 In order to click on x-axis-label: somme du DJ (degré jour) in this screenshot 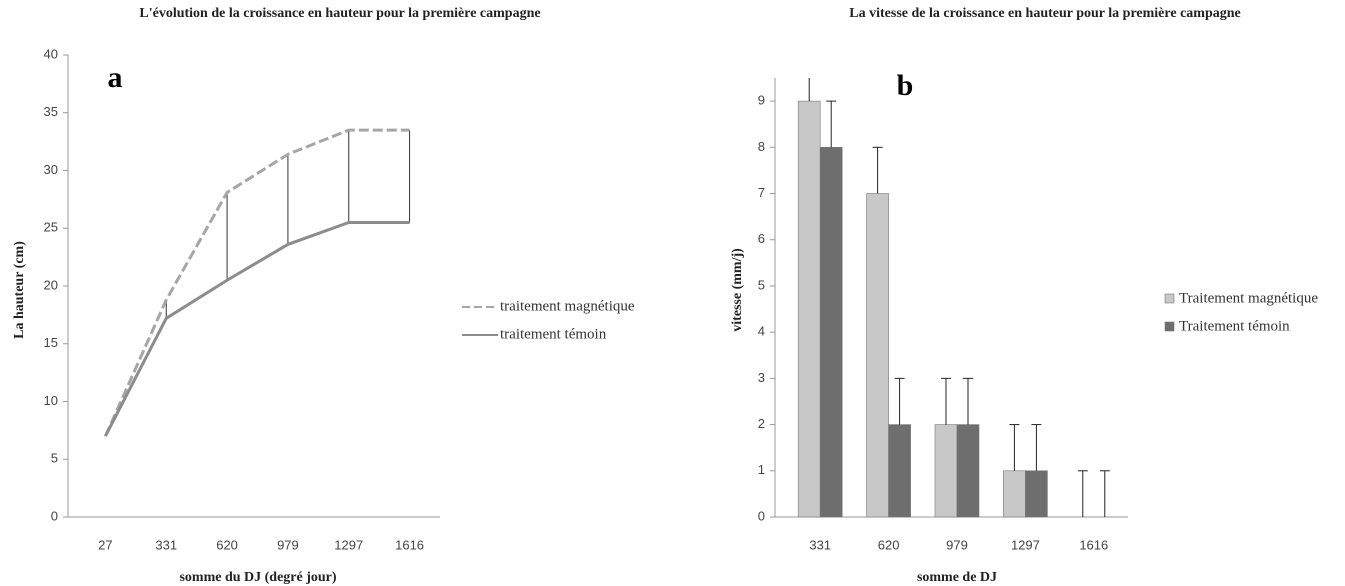, I will do `click(257, 577)`.